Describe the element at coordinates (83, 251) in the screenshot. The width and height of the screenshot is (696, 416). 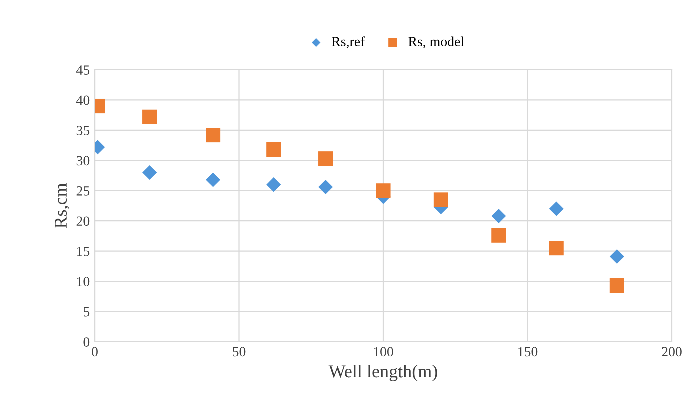
I see `y-tick-label: 15` at that location.